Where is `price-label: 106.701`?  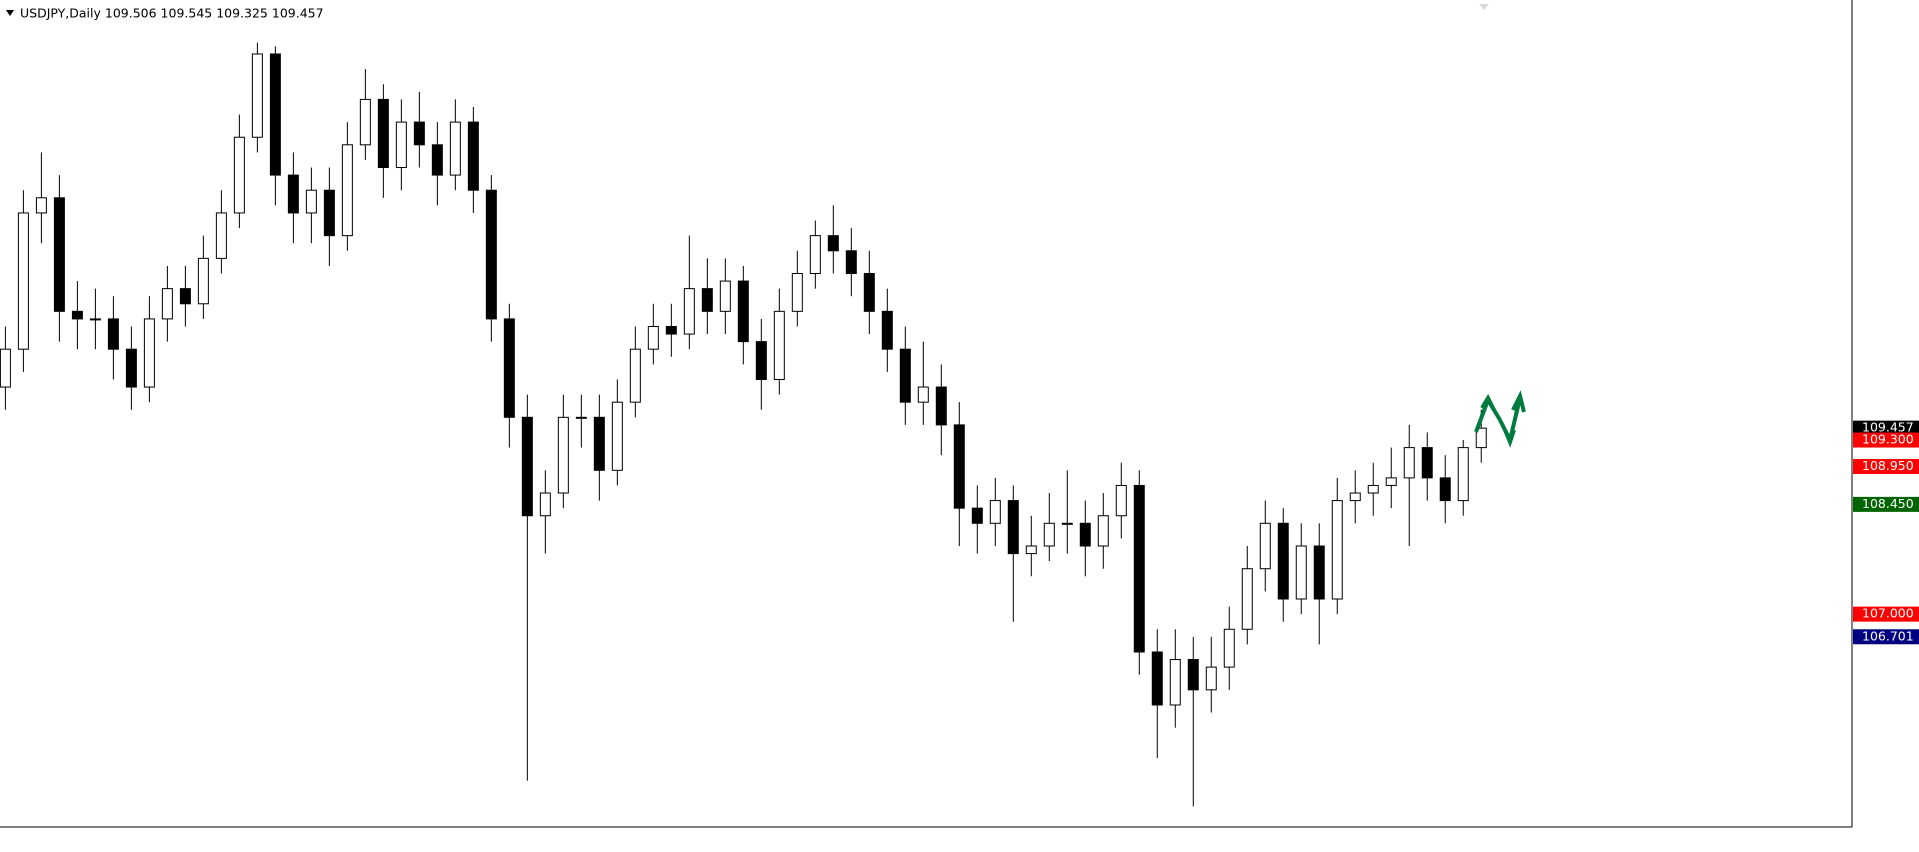
price-label: 106.701 is located at coordinates (1888, 635).